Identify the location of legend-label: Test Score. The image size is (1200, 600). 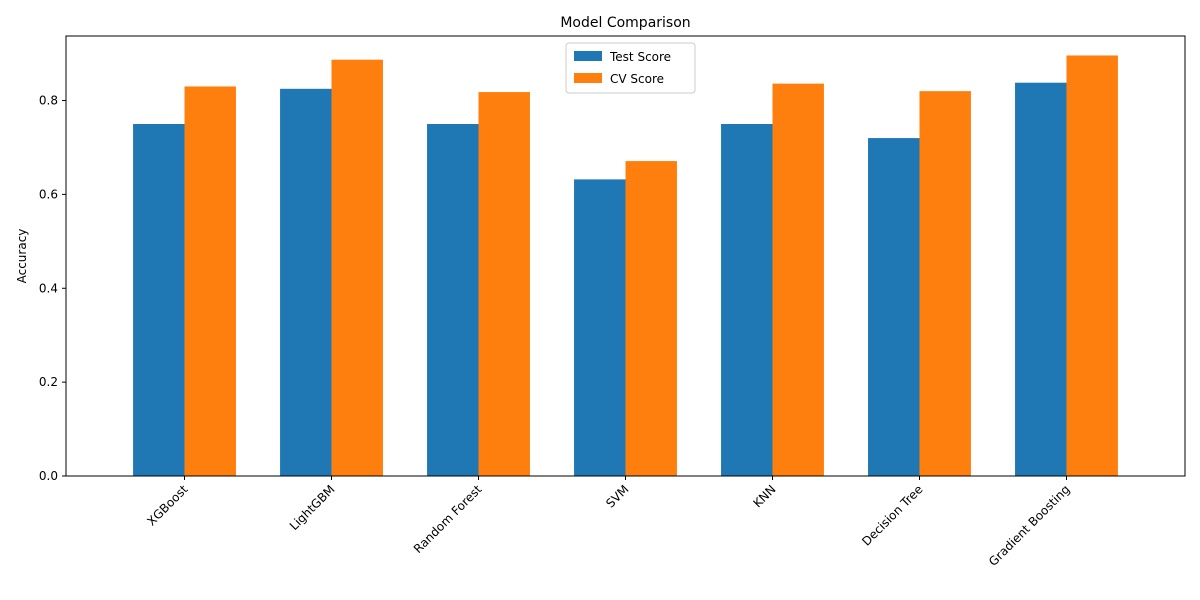
(640, 57).